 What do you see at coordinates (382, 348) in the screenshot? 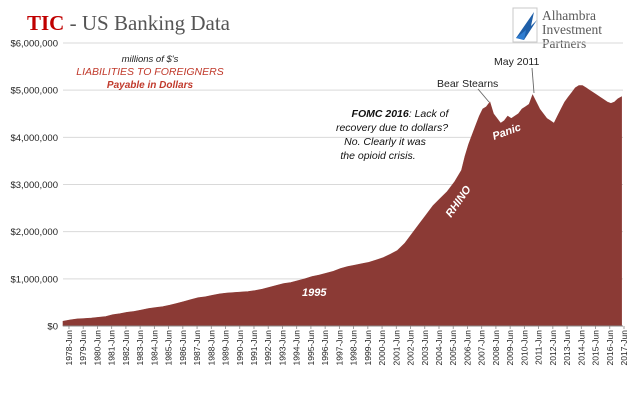
I see `x-tick-label: 2000-Jun` at bounding box center [382, 348].